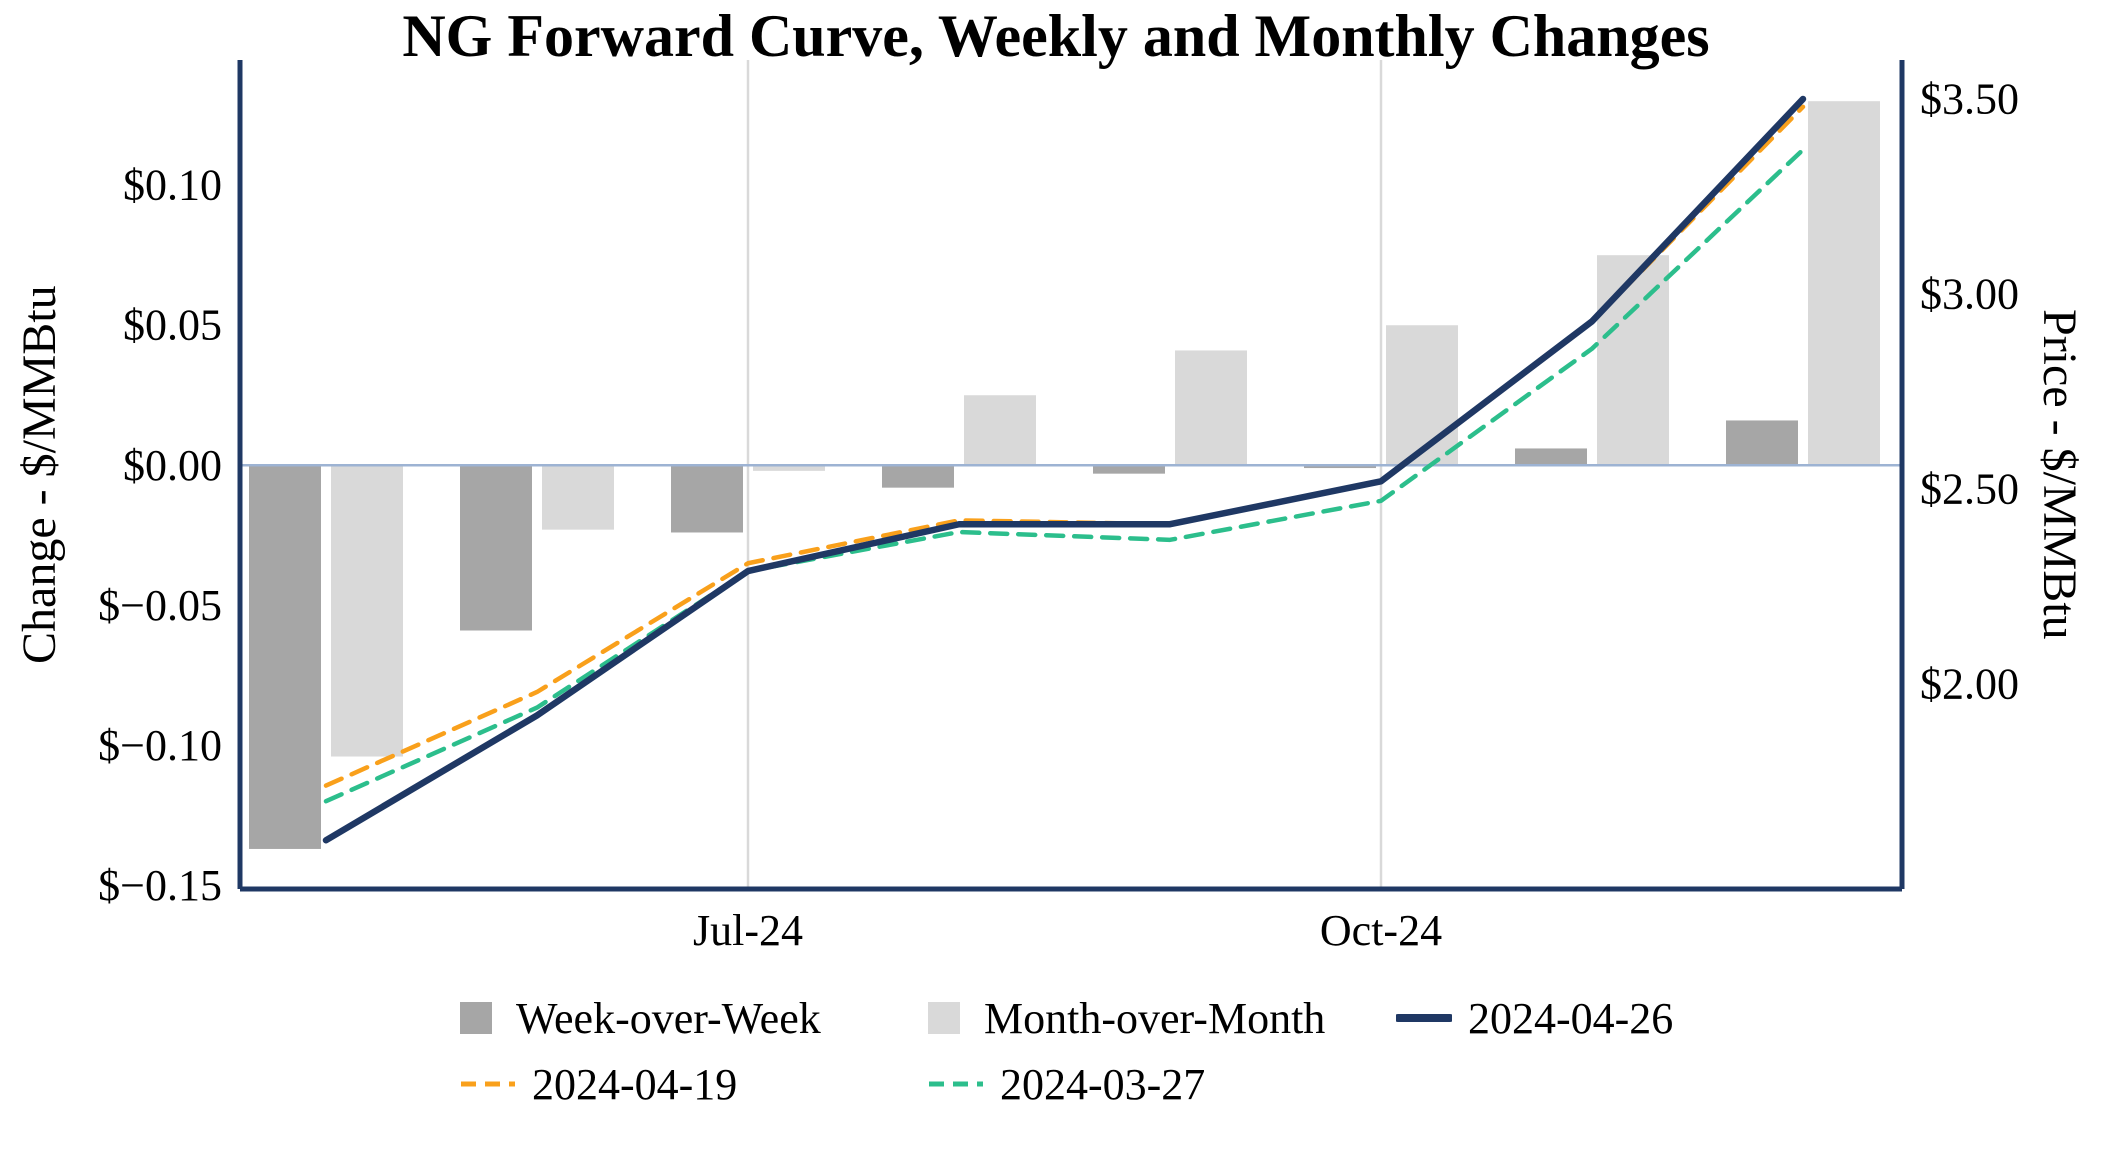 The width and height of the screenshot is (2112, 1152). I want to click on x-tick-Oct-24: Oct-24, so click(1381, 930).